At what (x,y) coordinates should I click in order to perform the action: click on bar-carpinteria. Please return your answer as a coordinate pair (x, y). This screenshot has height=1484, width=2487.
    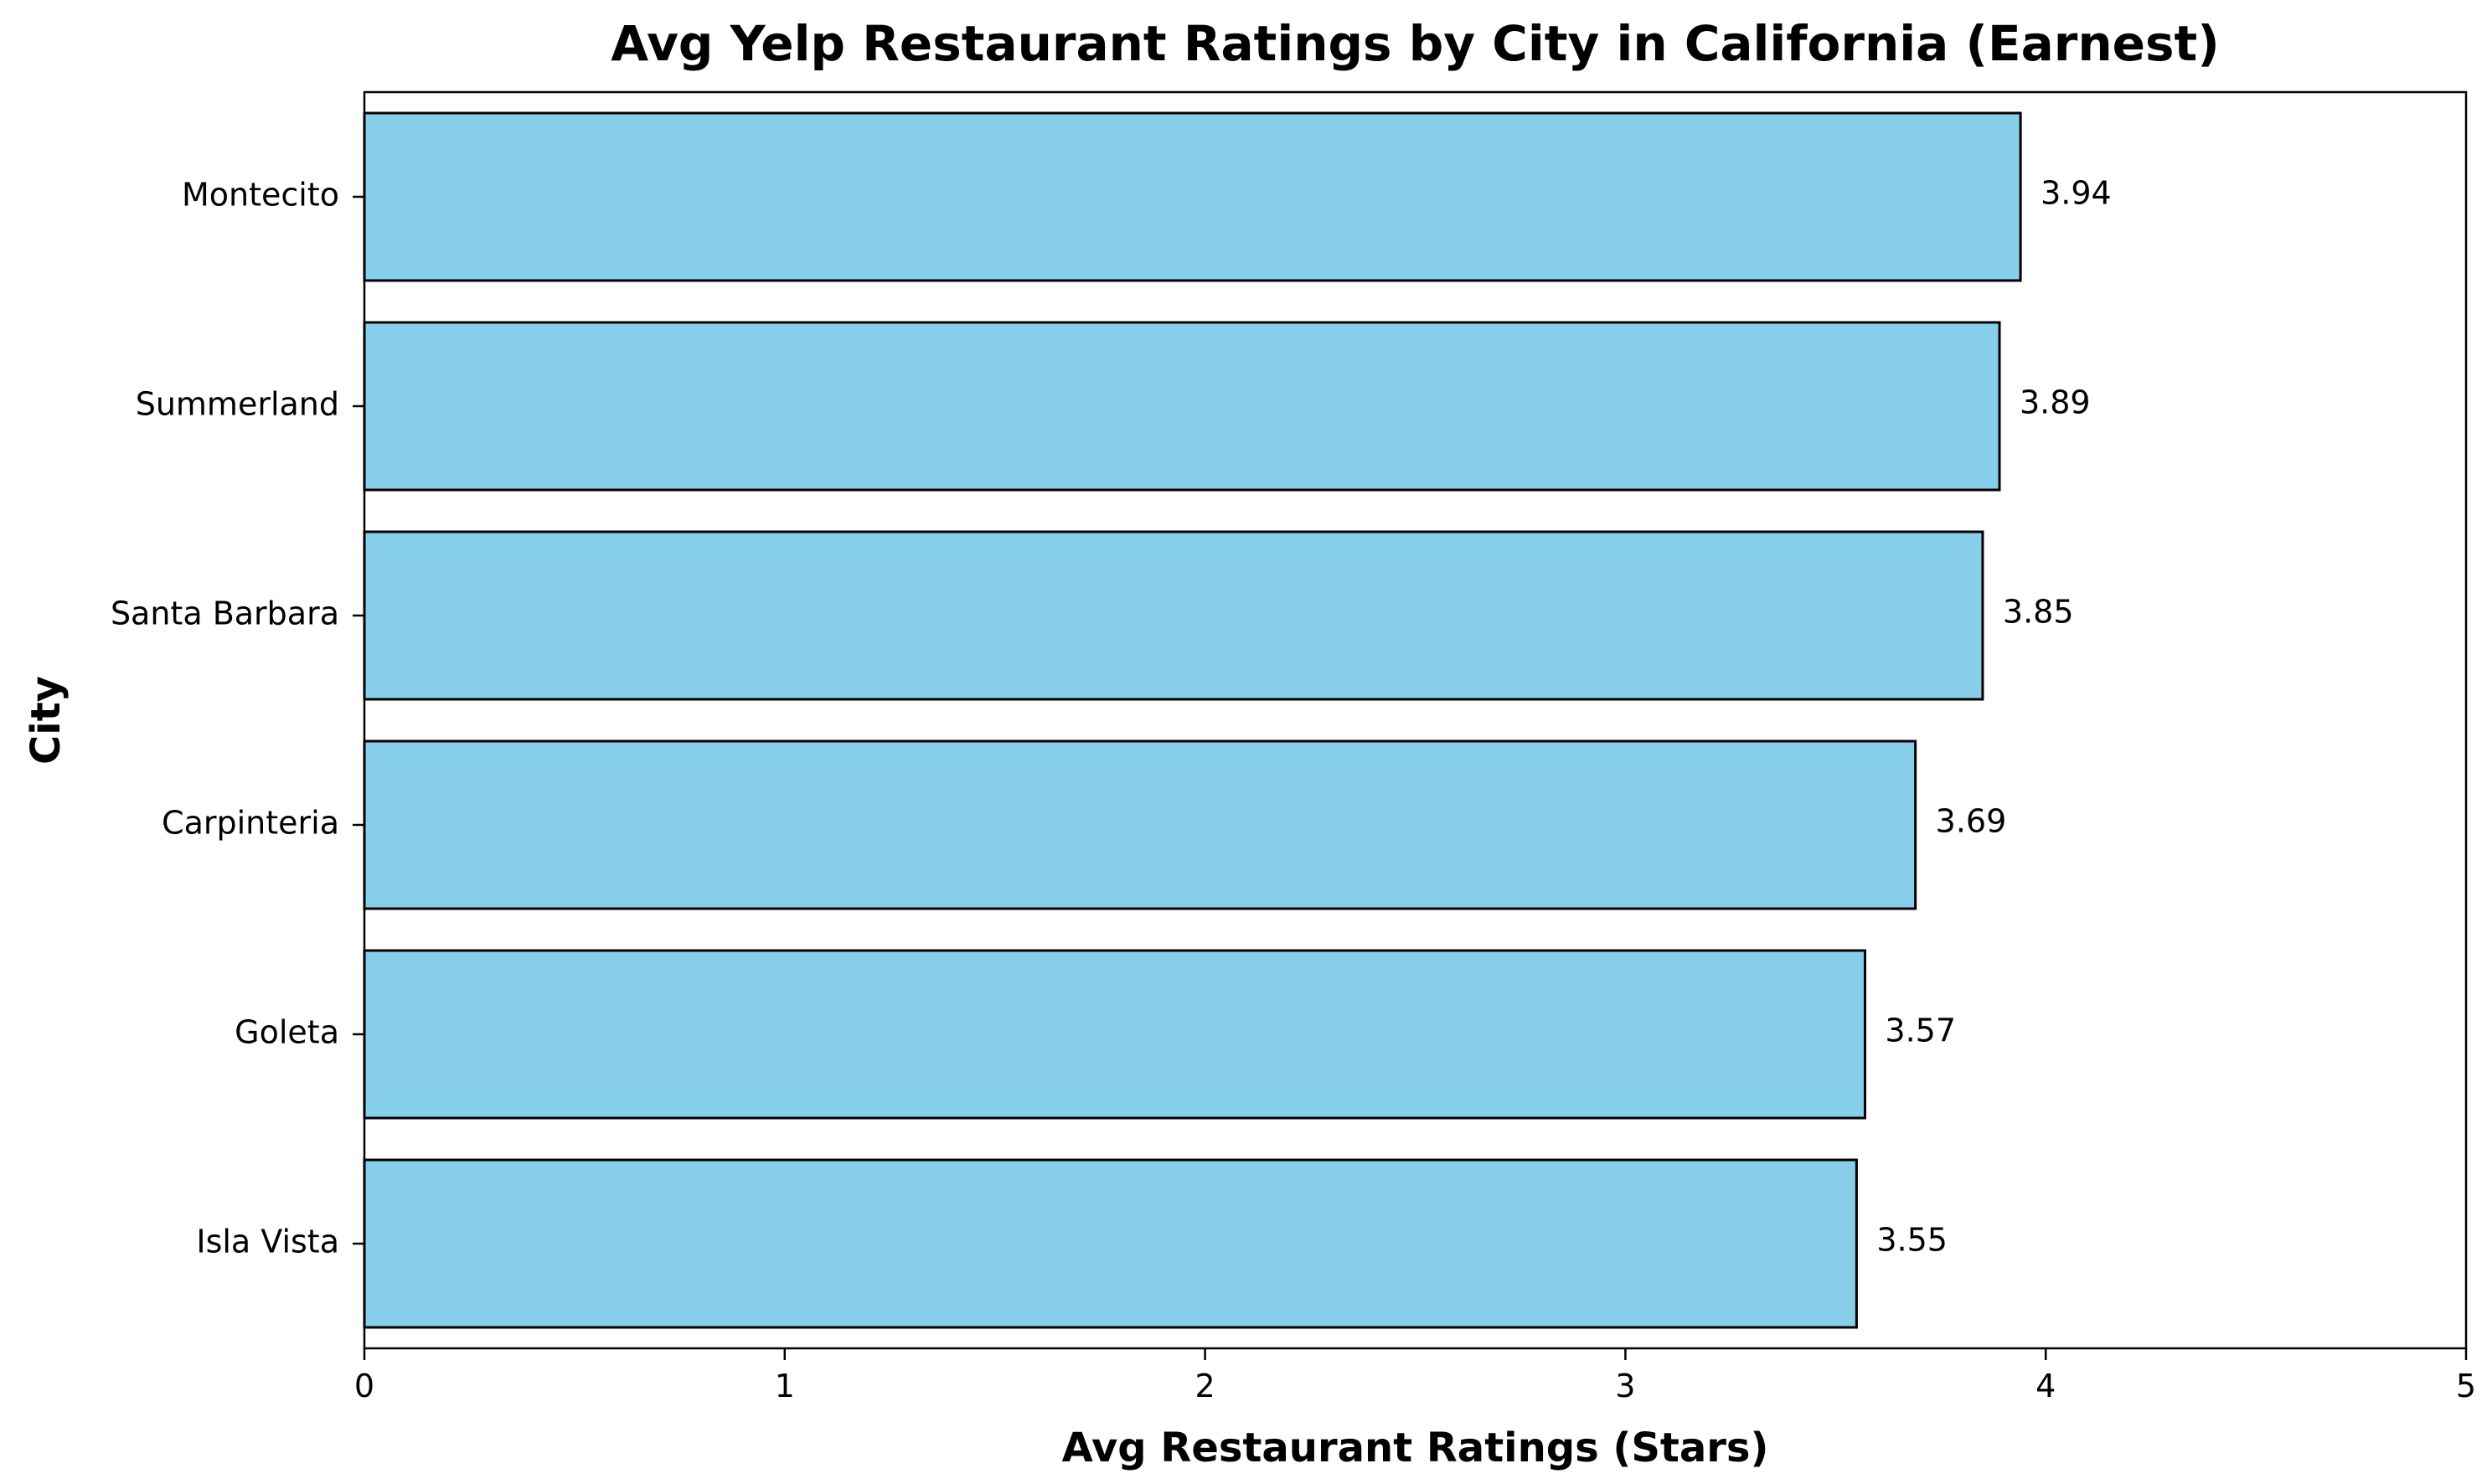
    Looking at the image, I should click on (1140, 824).